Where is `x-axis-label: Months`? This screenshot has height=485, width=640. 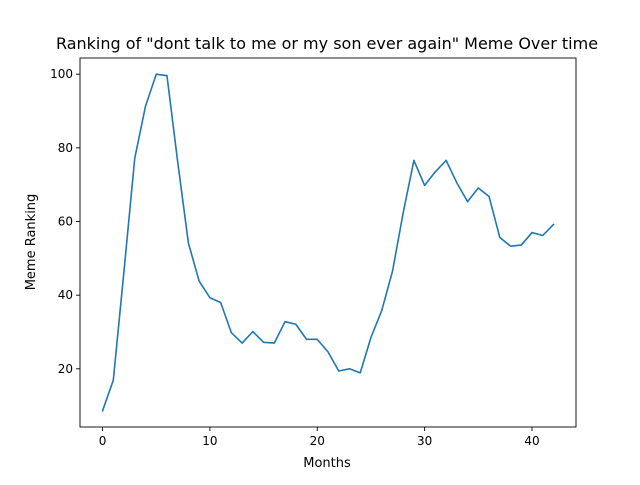
x-axis-label: Months is located at coordinates (327, 463).